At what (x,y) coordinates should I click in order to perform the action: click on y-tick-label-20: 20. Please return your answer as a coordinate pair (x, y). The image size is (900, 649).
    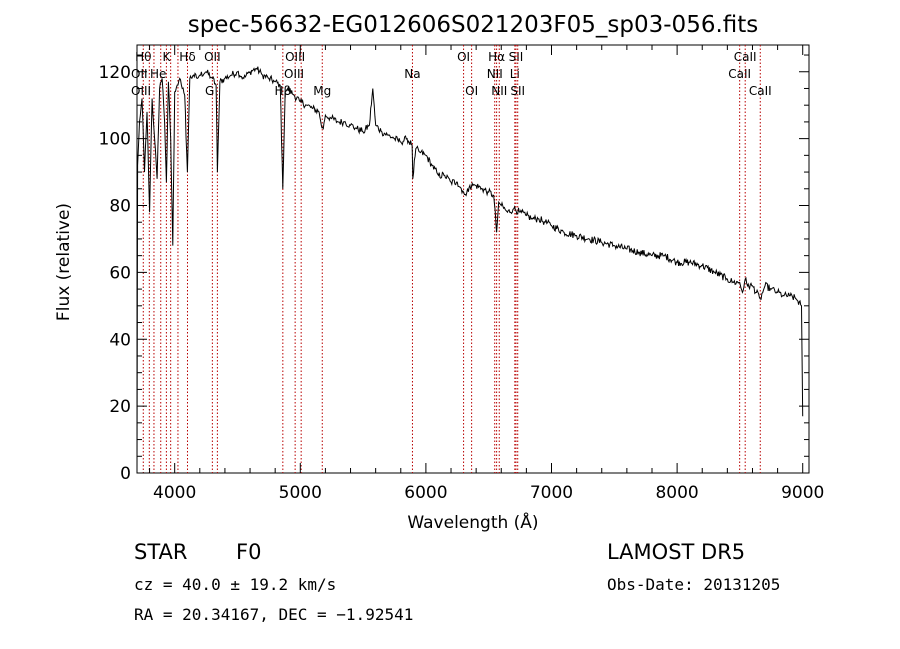
    Looking at the image, I should click on (120, 407).